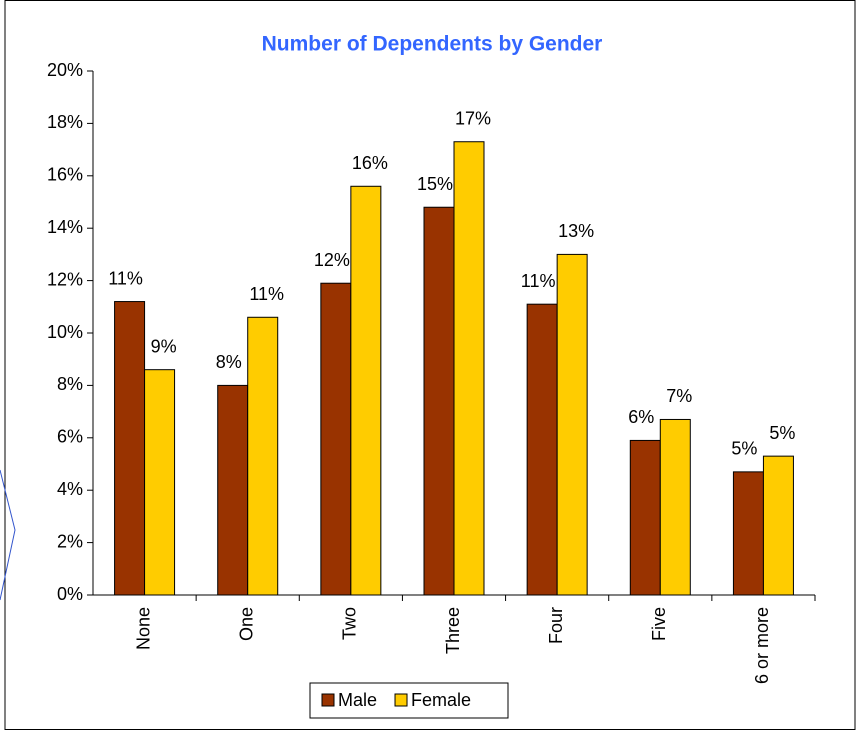 The height and width of the screenshot is (731, 862). I want to click on data-label: 17%, so click(473, 118).